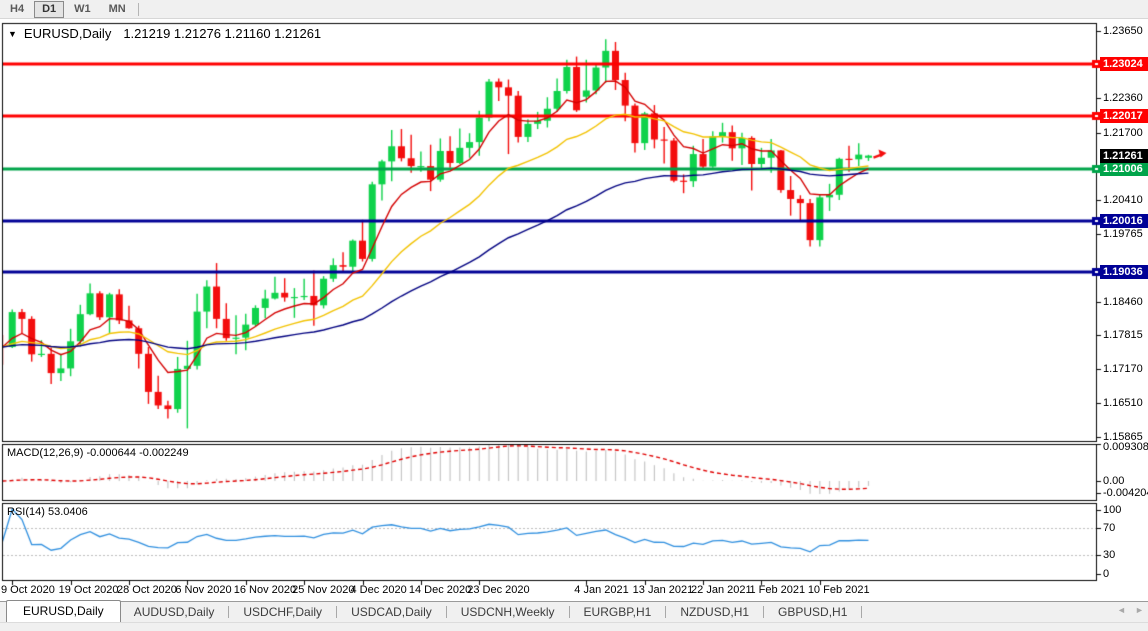  Describe the element at coordinates (1114, 481) in the screenshot. I see `macd-axis-label: 0.00` at that location.